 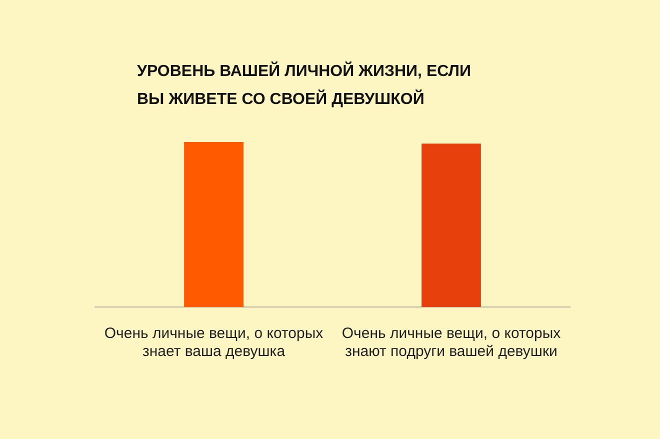 I want to click on x-tick-label: Очень личные вещи, о которых знают подруги вашей девушки, so click(x=452, y=342).